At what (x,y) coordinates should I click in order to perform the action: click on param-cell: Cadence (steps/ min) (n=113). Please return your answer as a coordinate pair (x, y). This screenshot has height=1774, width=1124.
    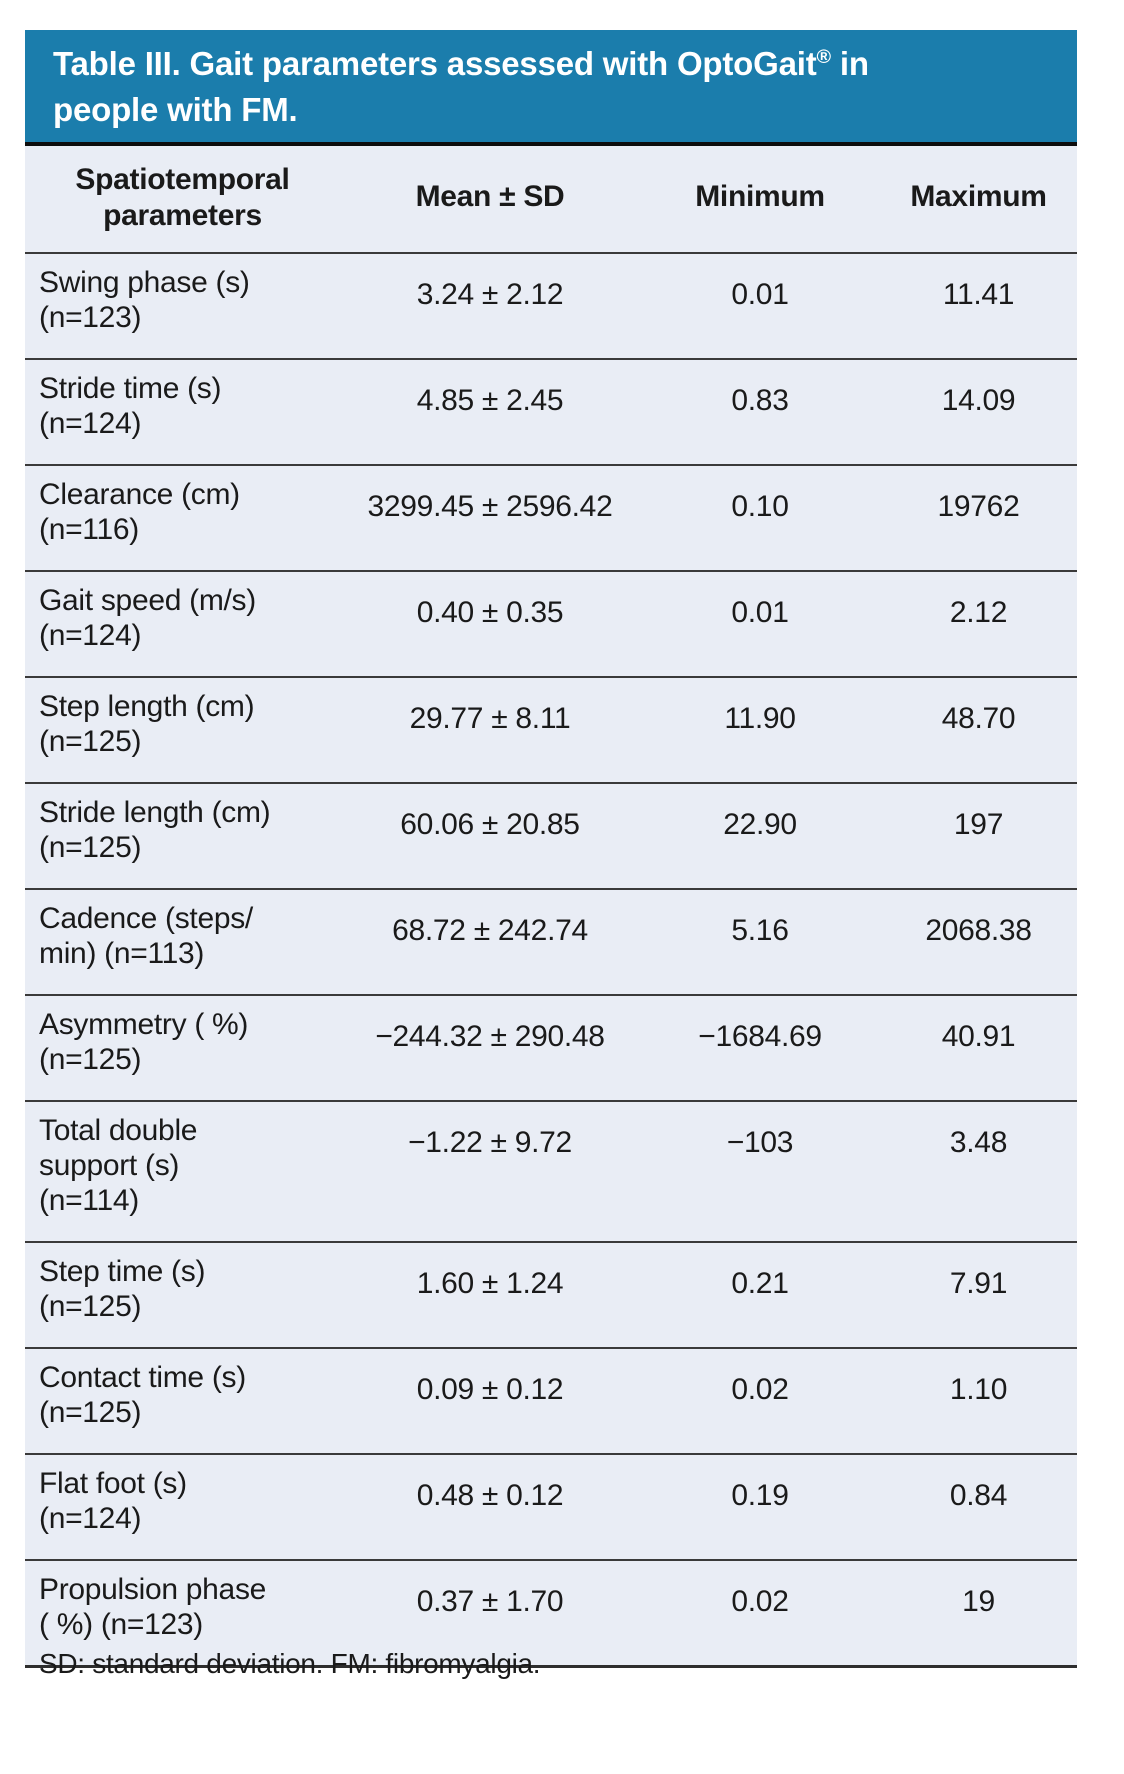
    Looking at the image, I should click on (182, 942).